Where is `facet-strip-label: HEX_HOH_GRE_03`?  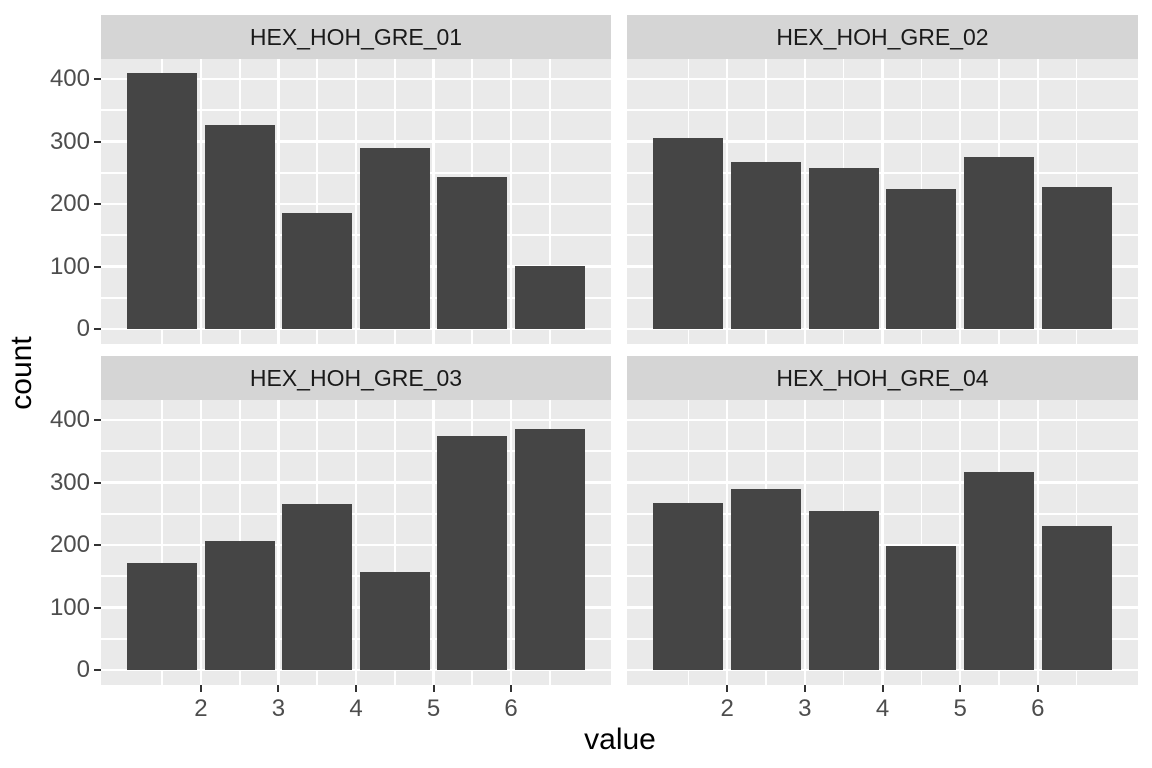
facet-strip-label: HEX_HOH_GRE_03 is located at coordinates (356, 377).